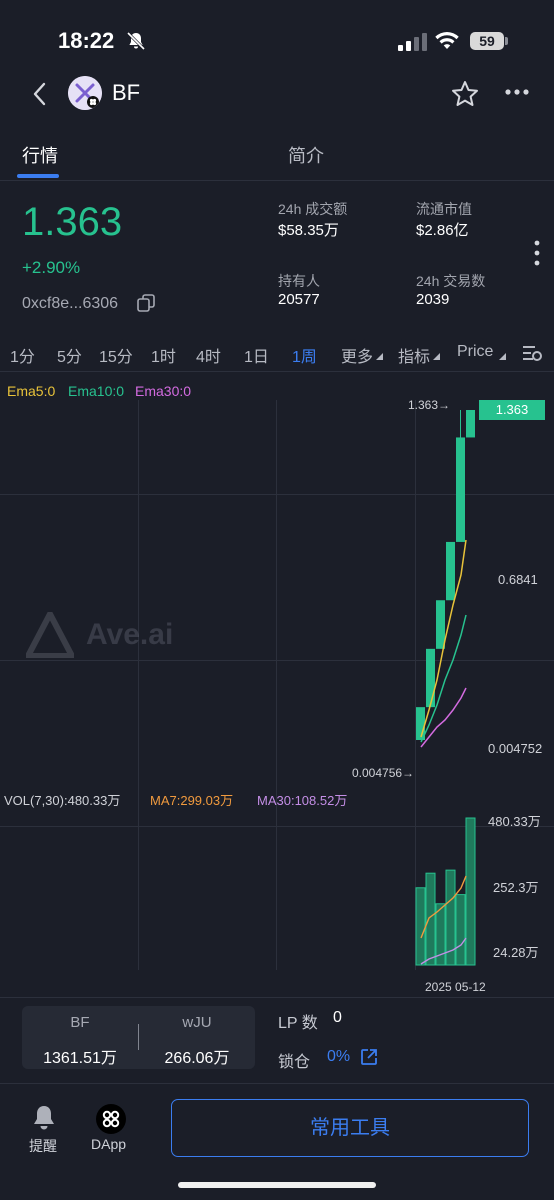  I want to click on x-axis-date: 2025 05-12, so click(455, 987).